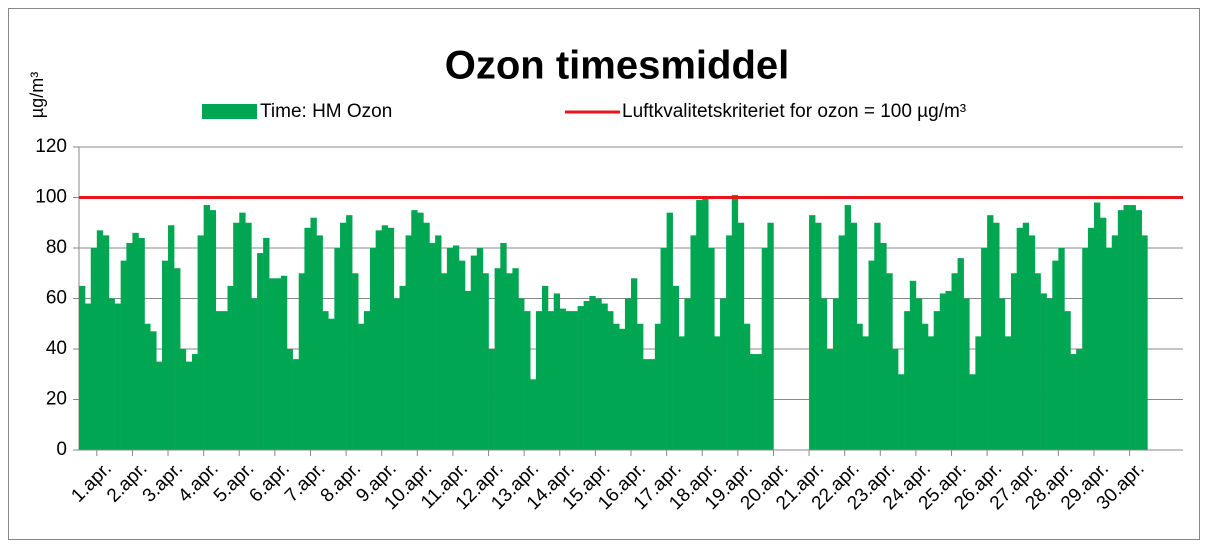 This screenshot has height=551, width=1209. Describe the element at coordinates (617, 66) in the screenshot. I see `chart-title: Ozon timesmiddel` at that location.